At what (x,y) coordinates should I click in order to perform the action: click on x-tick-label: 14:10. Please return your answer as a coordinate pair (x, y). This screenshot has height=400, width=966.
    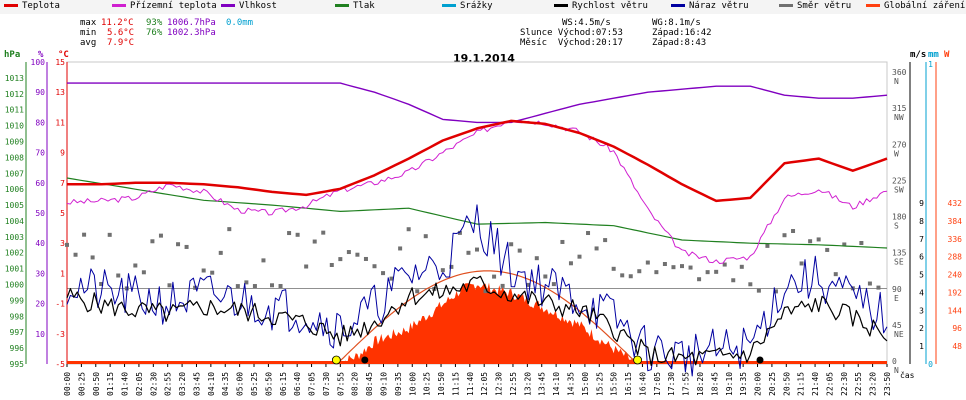
    Looking at the image, I should click on (556, 384).